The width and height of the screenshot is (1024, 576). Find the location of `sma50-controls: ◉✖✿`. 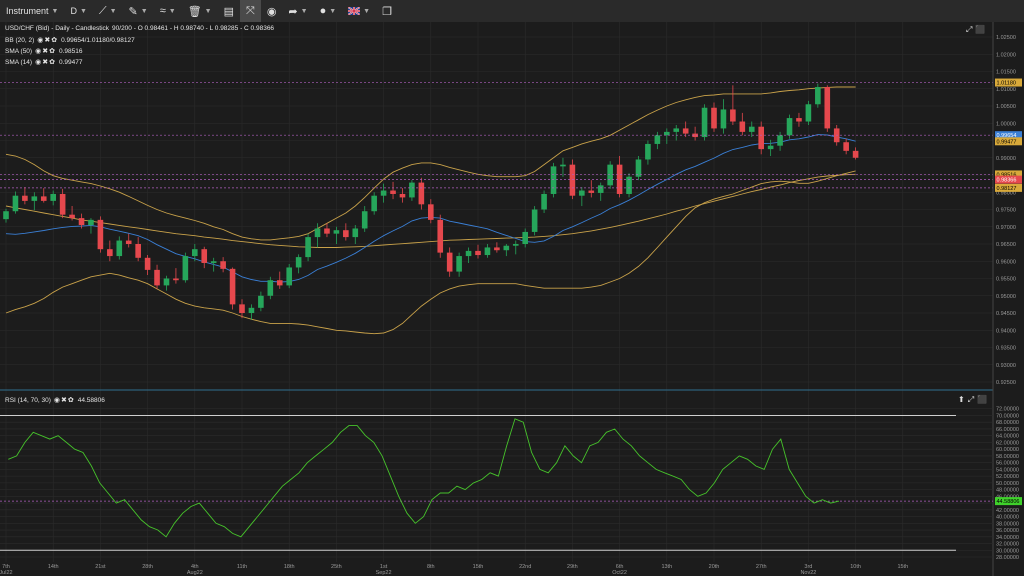

sma50-controls: ◉✖✿ is located at coordinates (45, 51).